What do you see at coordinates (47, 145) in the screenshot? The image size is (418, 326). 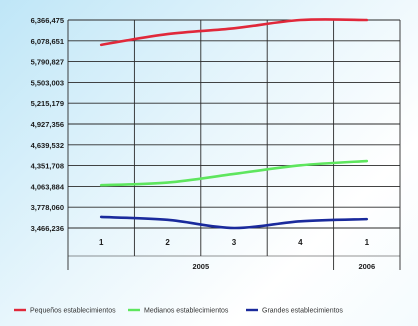 I see `y-tick-label: 4,639,532` at bounding box center [47, 145].